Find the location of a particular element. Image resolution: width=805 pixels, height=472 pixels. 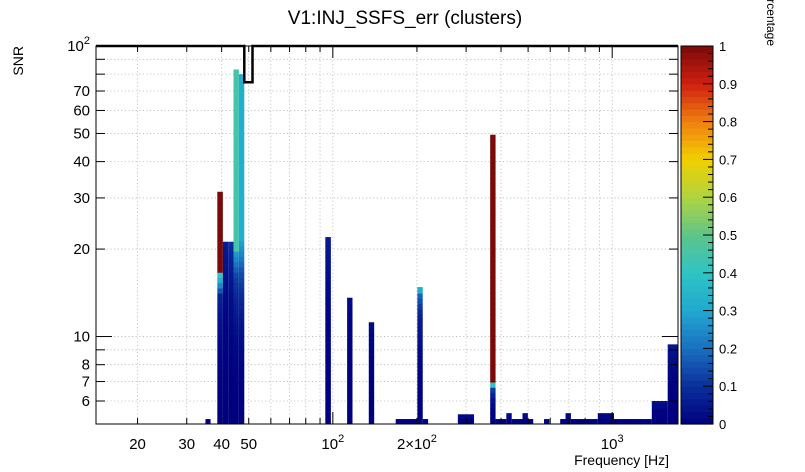

y-tick-label: 8 is located at coordinates (86, 365).